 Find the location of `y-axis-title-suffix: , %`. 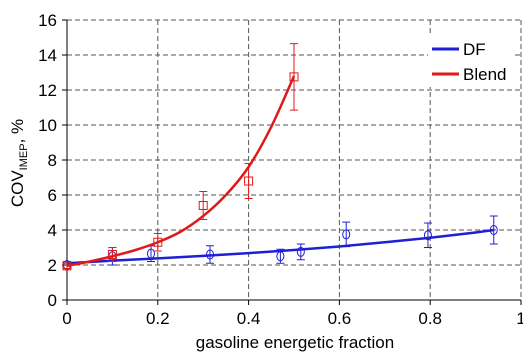

y-axis-title-suffix: , % is located at coordinates (17, 131).